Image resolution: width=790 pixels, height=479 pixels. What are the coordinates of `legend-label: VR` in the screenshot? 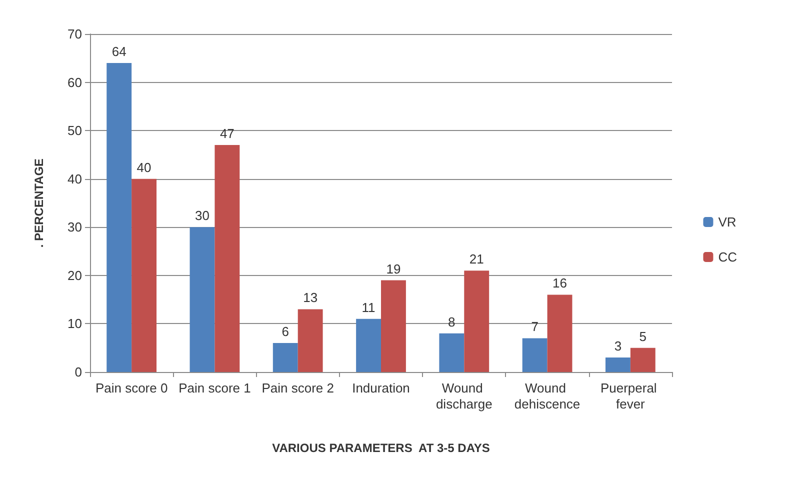 It's located at (727, 222).